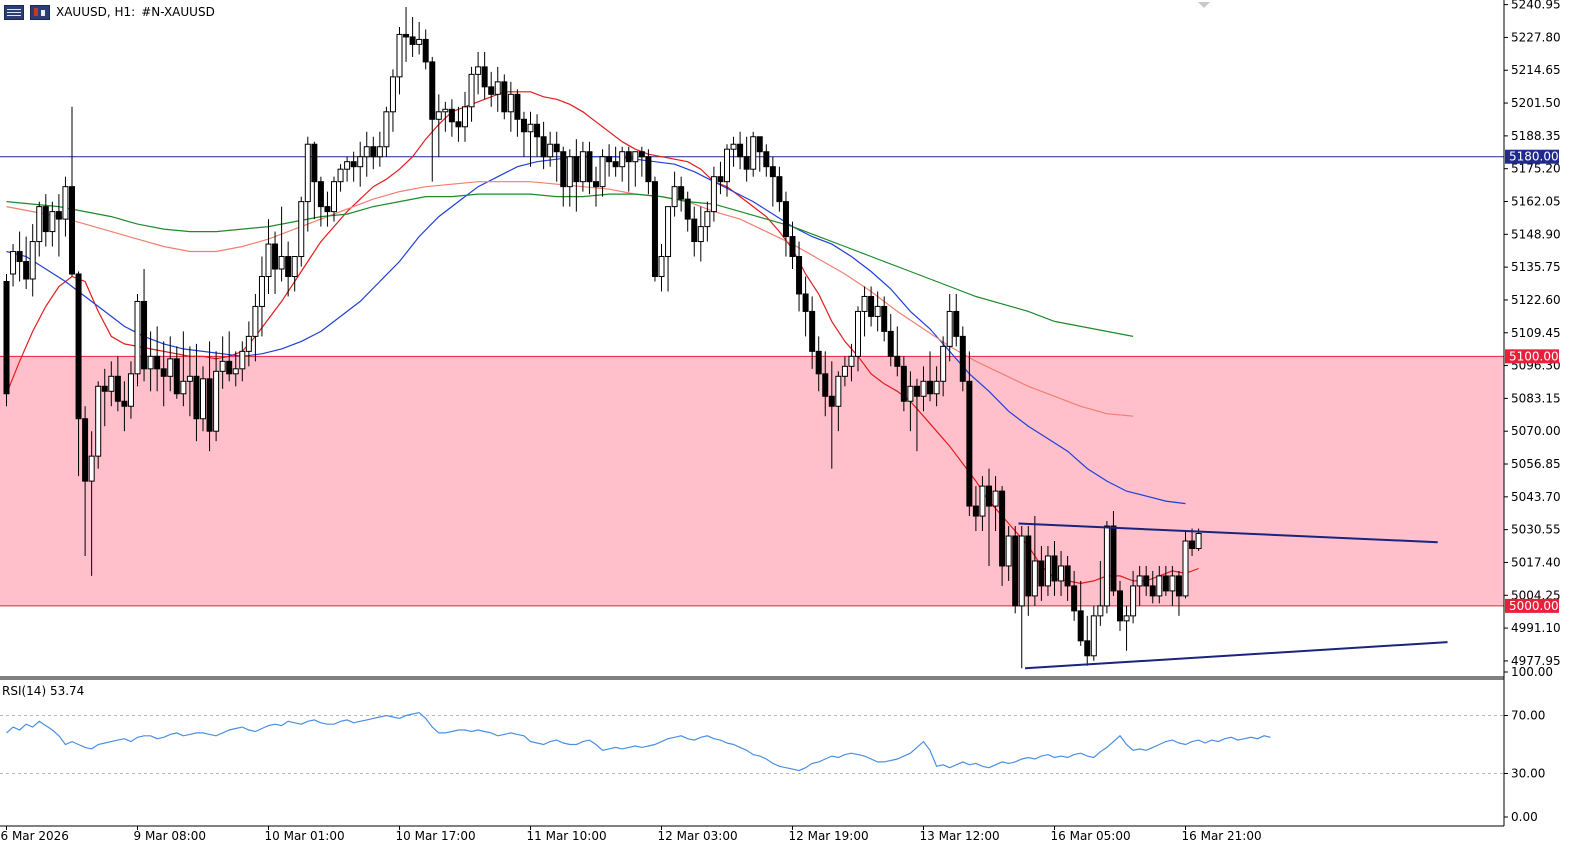 The image size is (1580, 850). Describe the element at coordinates (1536, 70) in the screenshot. I see `price-tick-label: 5214.65` at that location.